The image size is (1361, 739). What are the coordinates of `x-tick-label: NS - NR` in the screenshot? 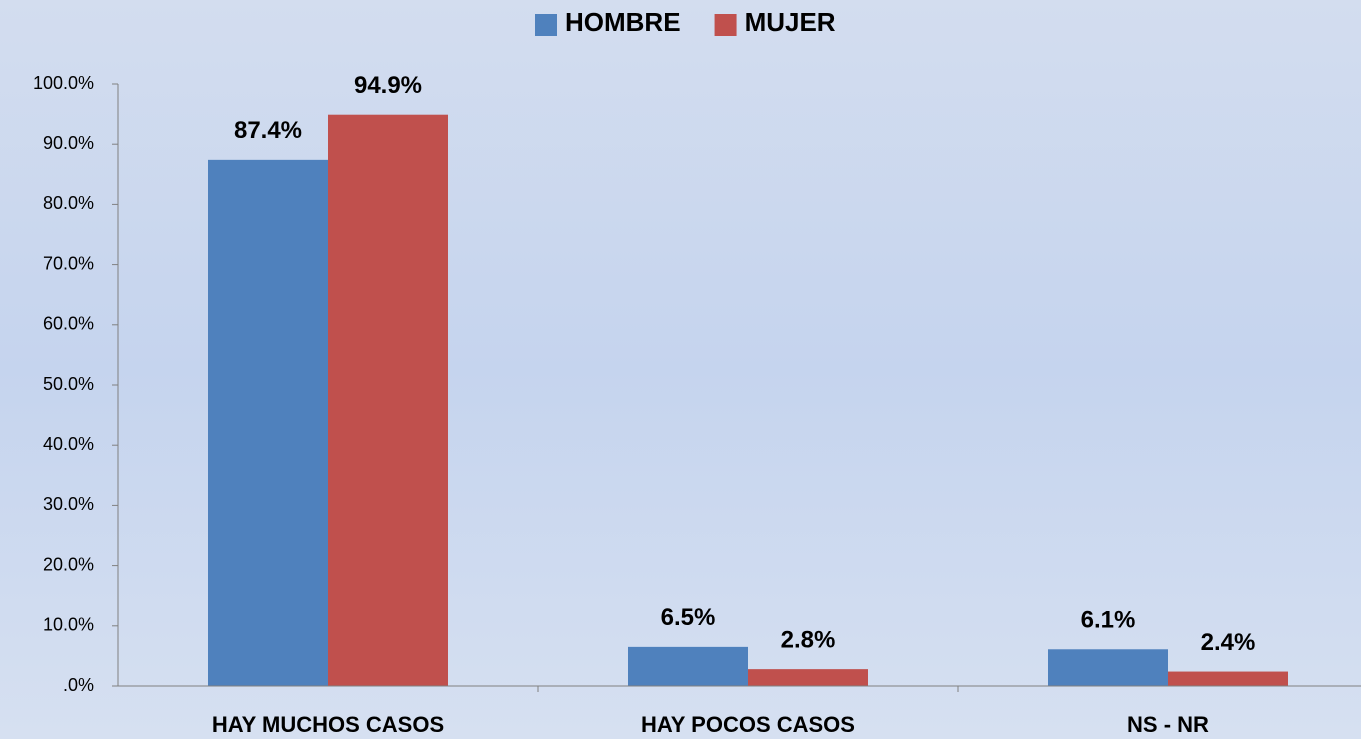 It's located at (1168, 724).